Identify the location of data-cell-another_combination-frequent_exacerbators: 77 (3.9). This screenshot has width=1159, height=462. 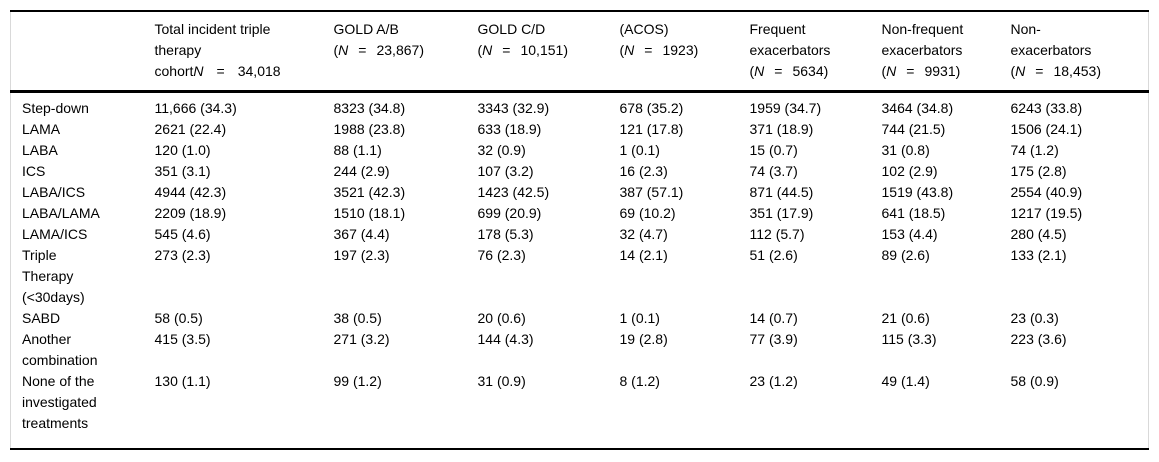
(773, 339).